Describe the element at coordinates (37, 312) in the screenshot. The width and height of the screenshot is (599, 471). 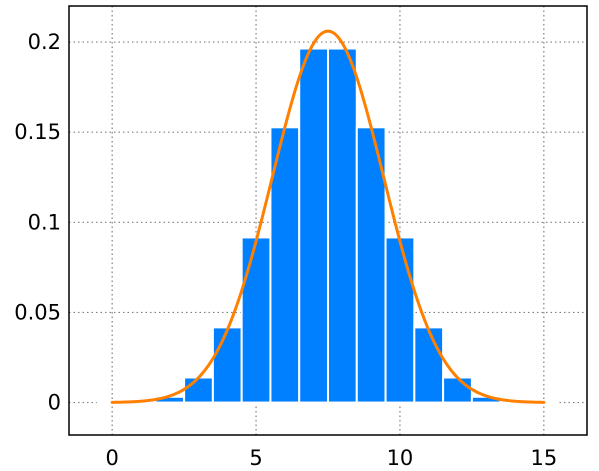
I see `y-tick-label: 0.05` at that location.